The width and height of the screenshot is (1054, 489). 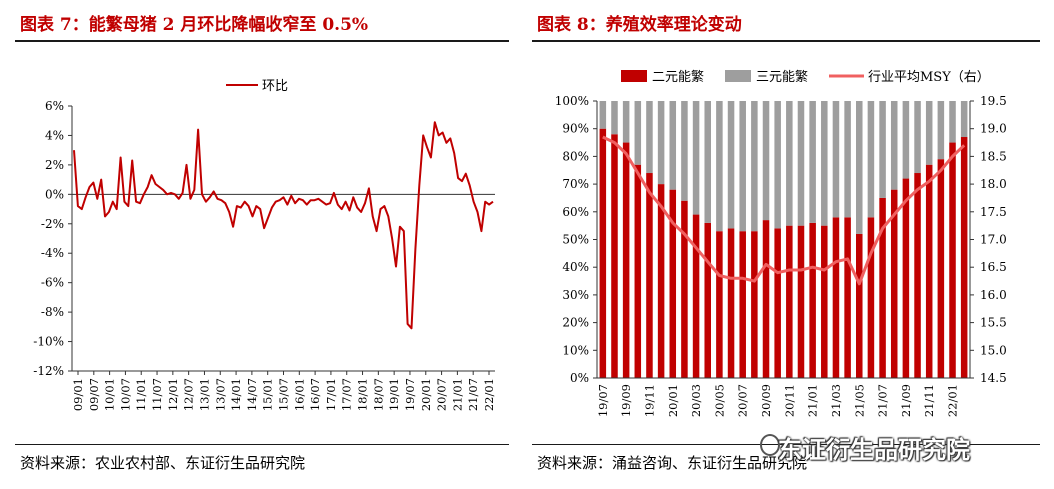 I want to click on y-tick-label: -10%, so click(x=48, y=342).